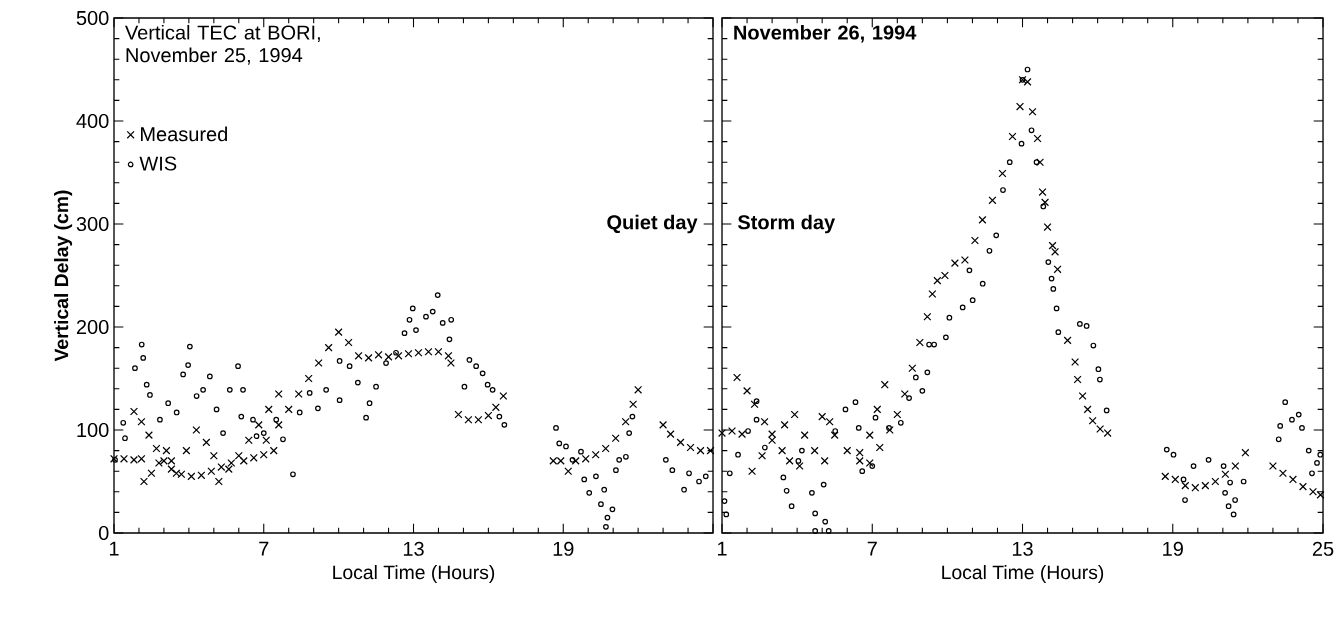 The width and height of the screenshot is (1344, 617). I want to click on legend-label: Measured, so click(184, 134).